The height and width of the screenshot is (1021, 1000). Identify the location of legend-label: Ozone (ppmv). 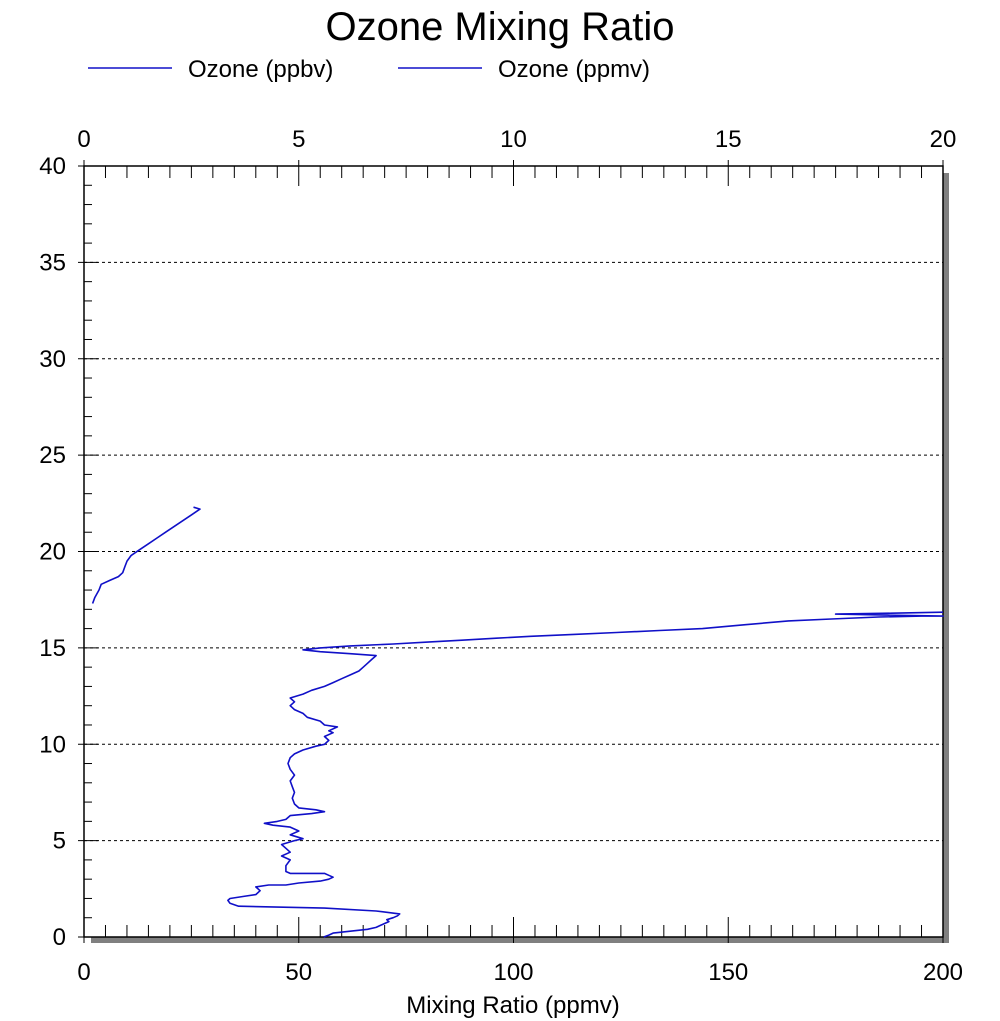
(574, 69).